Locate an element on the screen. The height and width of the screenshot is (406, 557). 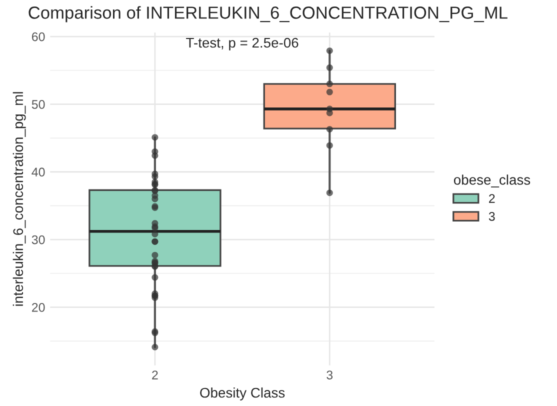
y-tick-label: 20 is located at coordinates (38, 307).